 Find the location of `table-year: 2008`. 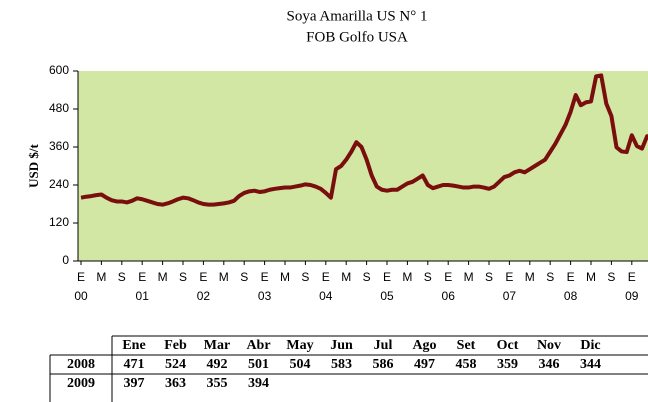

table-year: 2008 is located at coordinates (81, 364).